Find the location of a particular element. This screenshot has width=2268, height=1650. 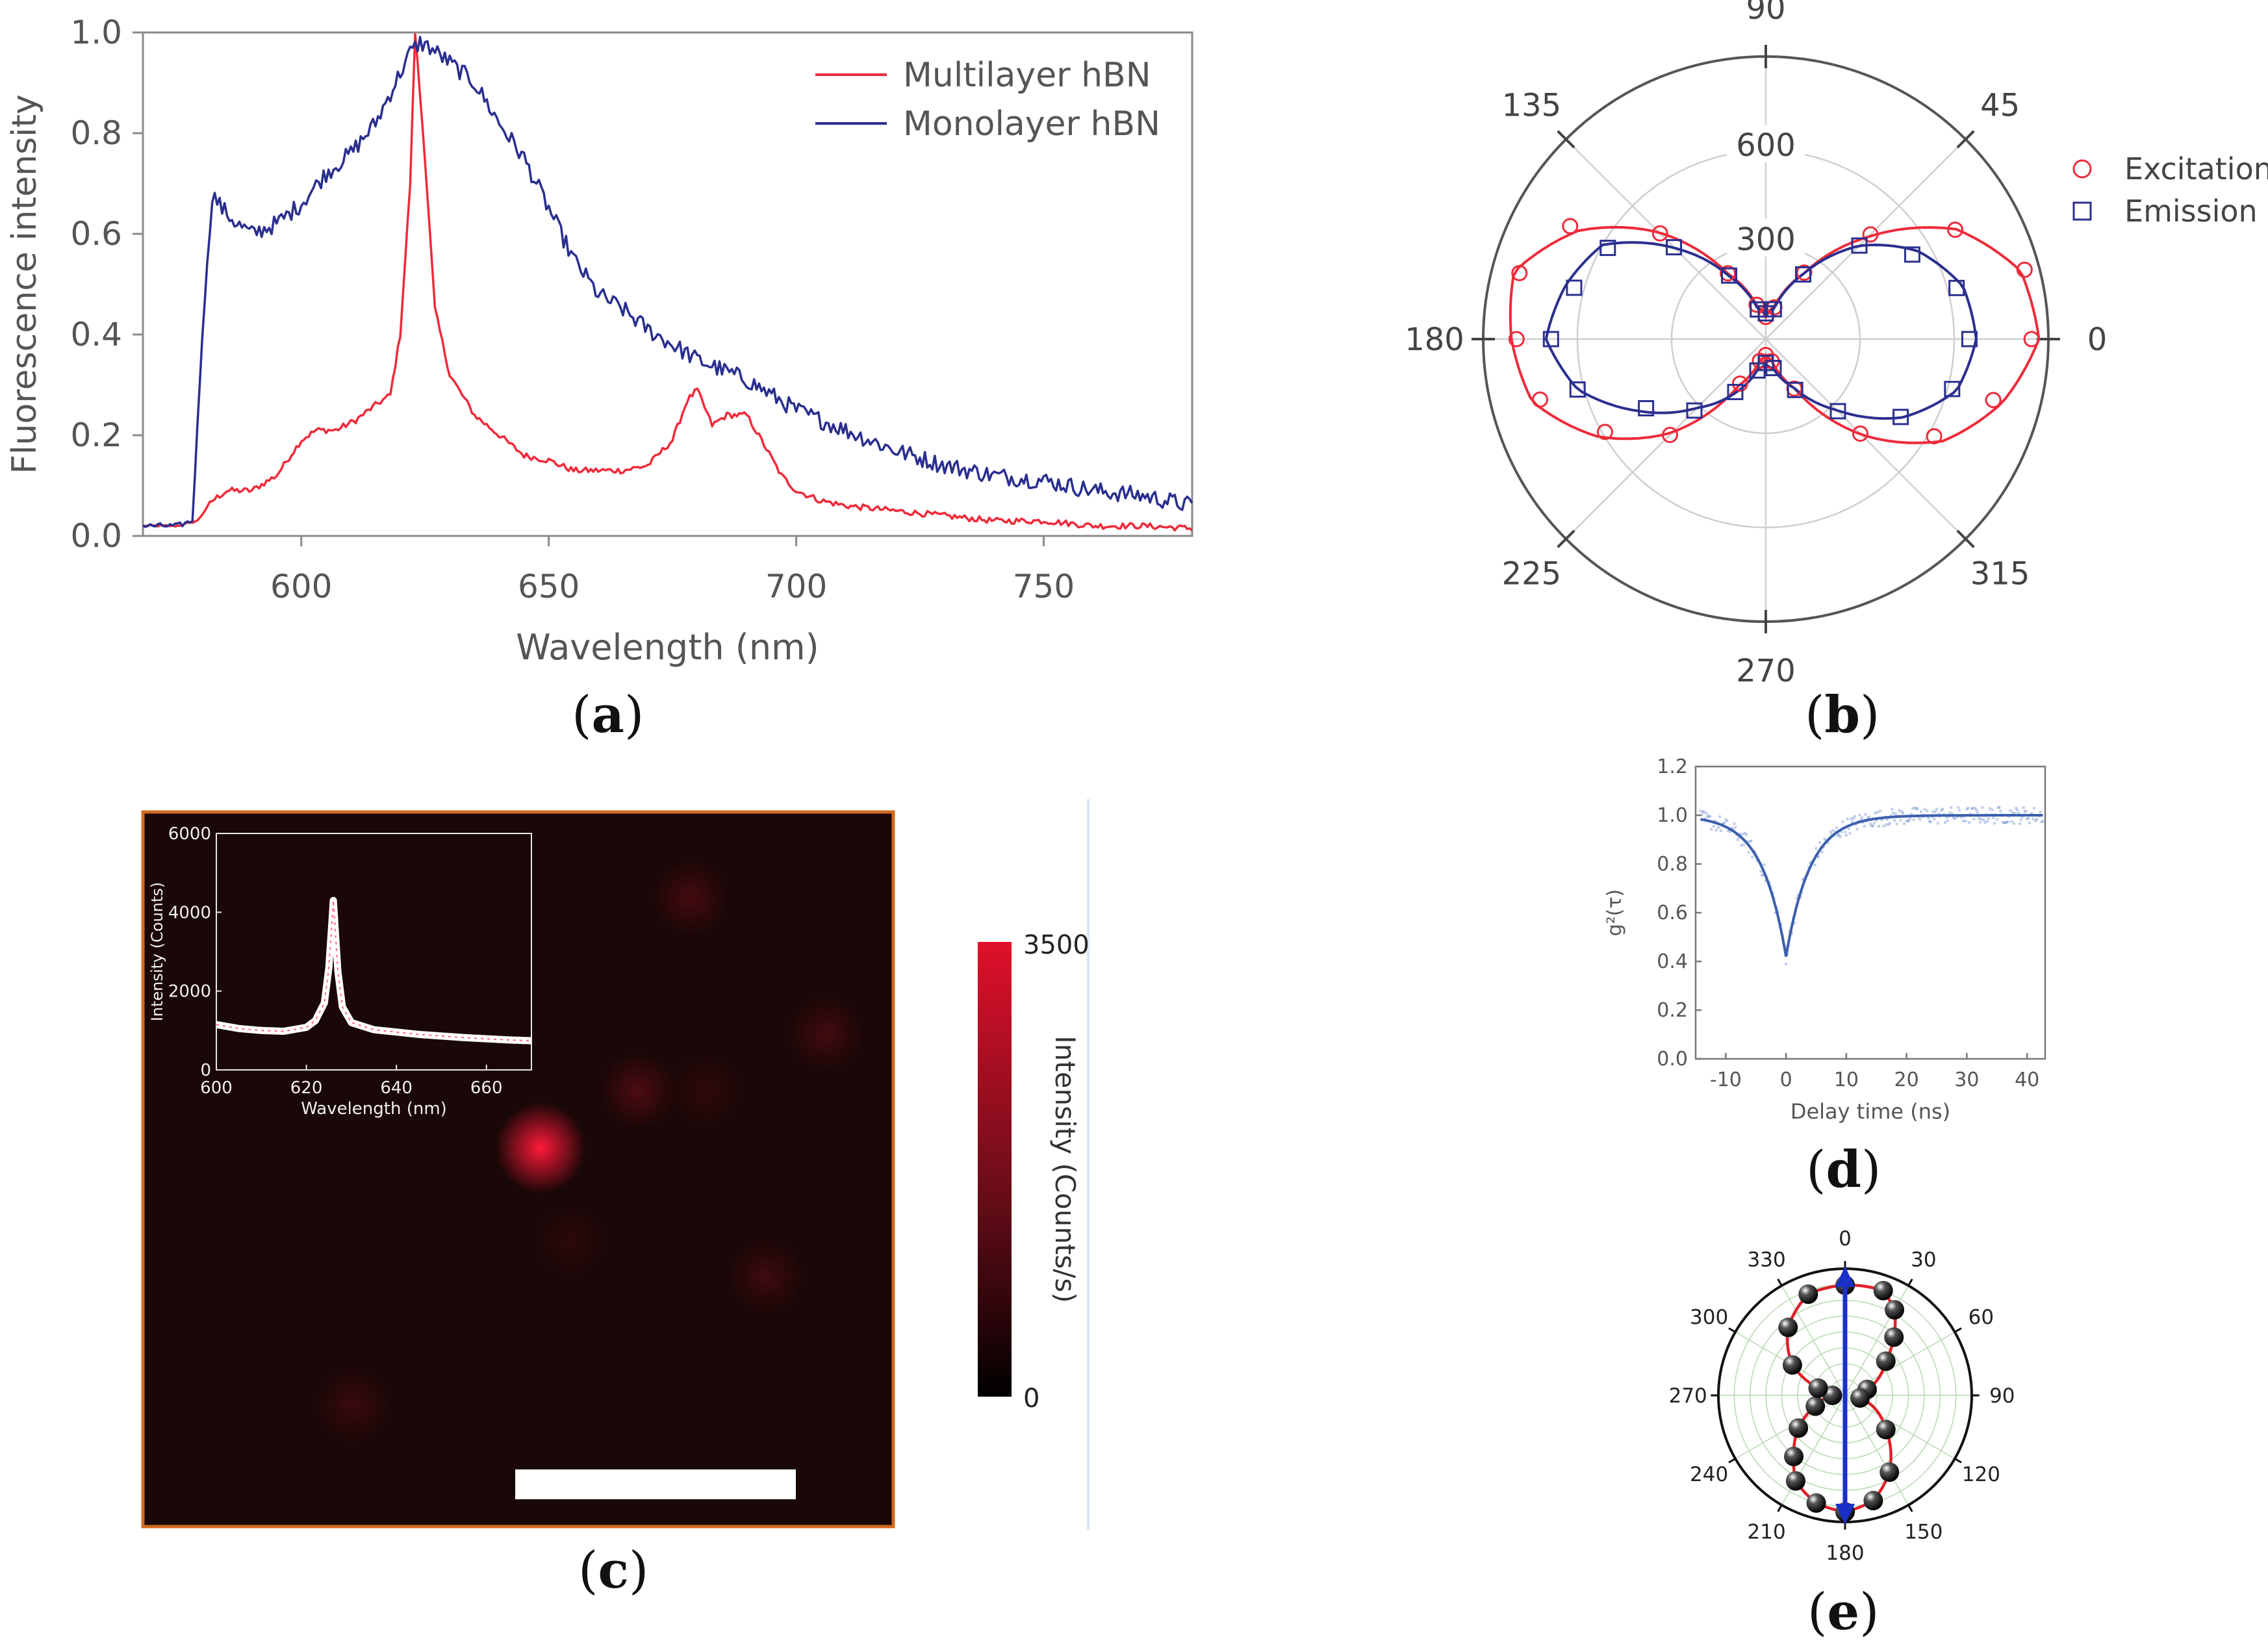

caption-b: (b) is located at coordinates (1842, 714).